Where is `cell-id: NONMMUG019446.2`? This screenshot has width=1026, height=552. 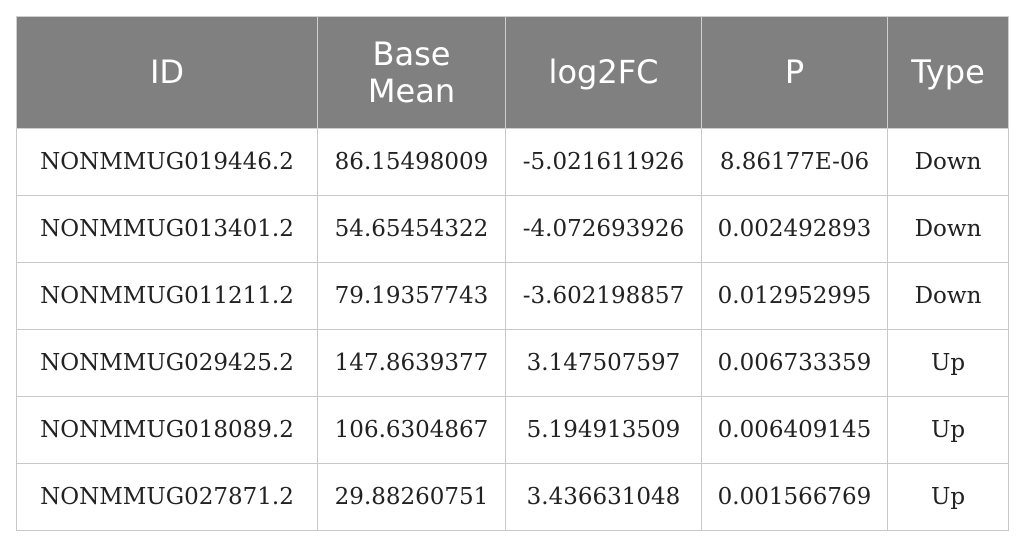 cell-id: NONMMUG019446.2 is located at coordinates (167, 162).